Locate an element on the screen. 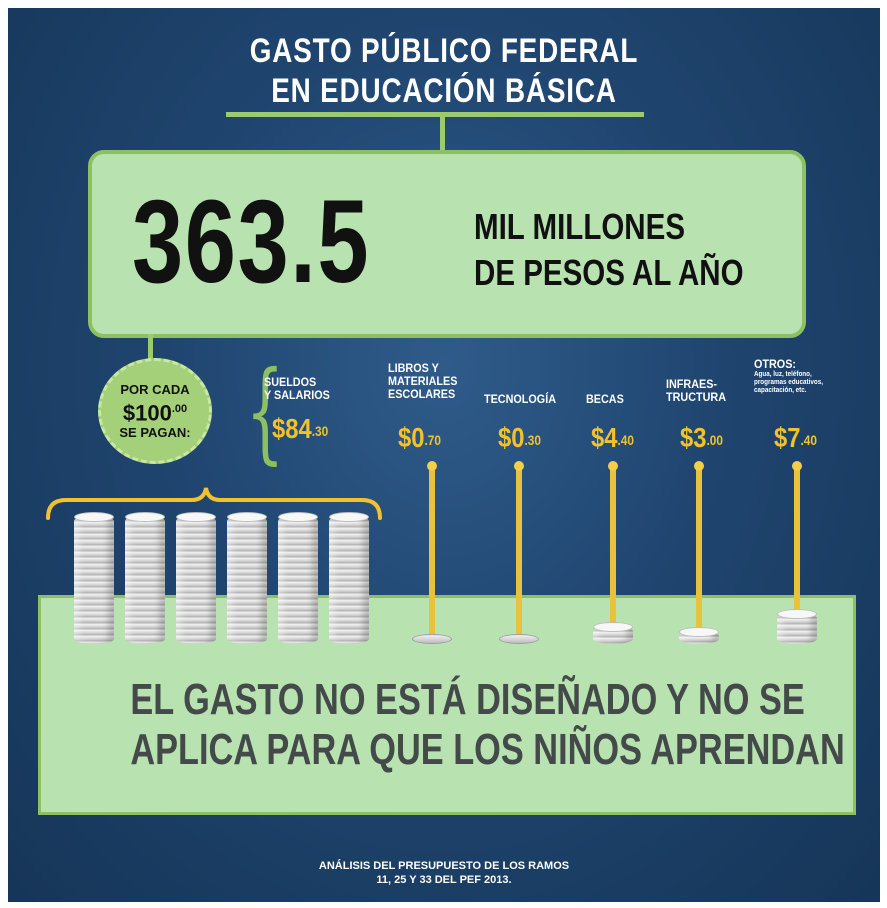 Image resolution: width=887 pixels, height=908 pixels. total-value: 363.5 is located at coordinates (251, 242).